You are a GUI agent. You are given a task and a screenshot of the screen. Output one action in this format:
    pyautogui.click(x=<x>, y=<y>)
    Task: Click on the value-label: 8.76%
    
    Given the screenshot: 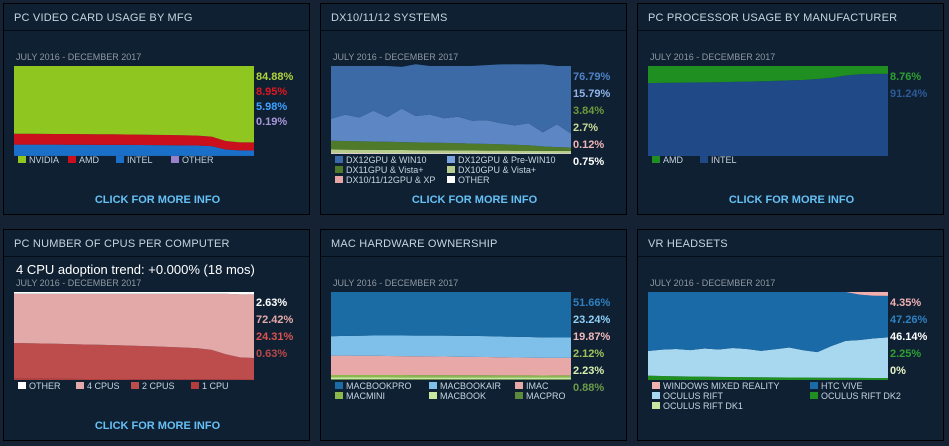 What is the action you would take?
    pyautogui.click(x=905, y=77)
    